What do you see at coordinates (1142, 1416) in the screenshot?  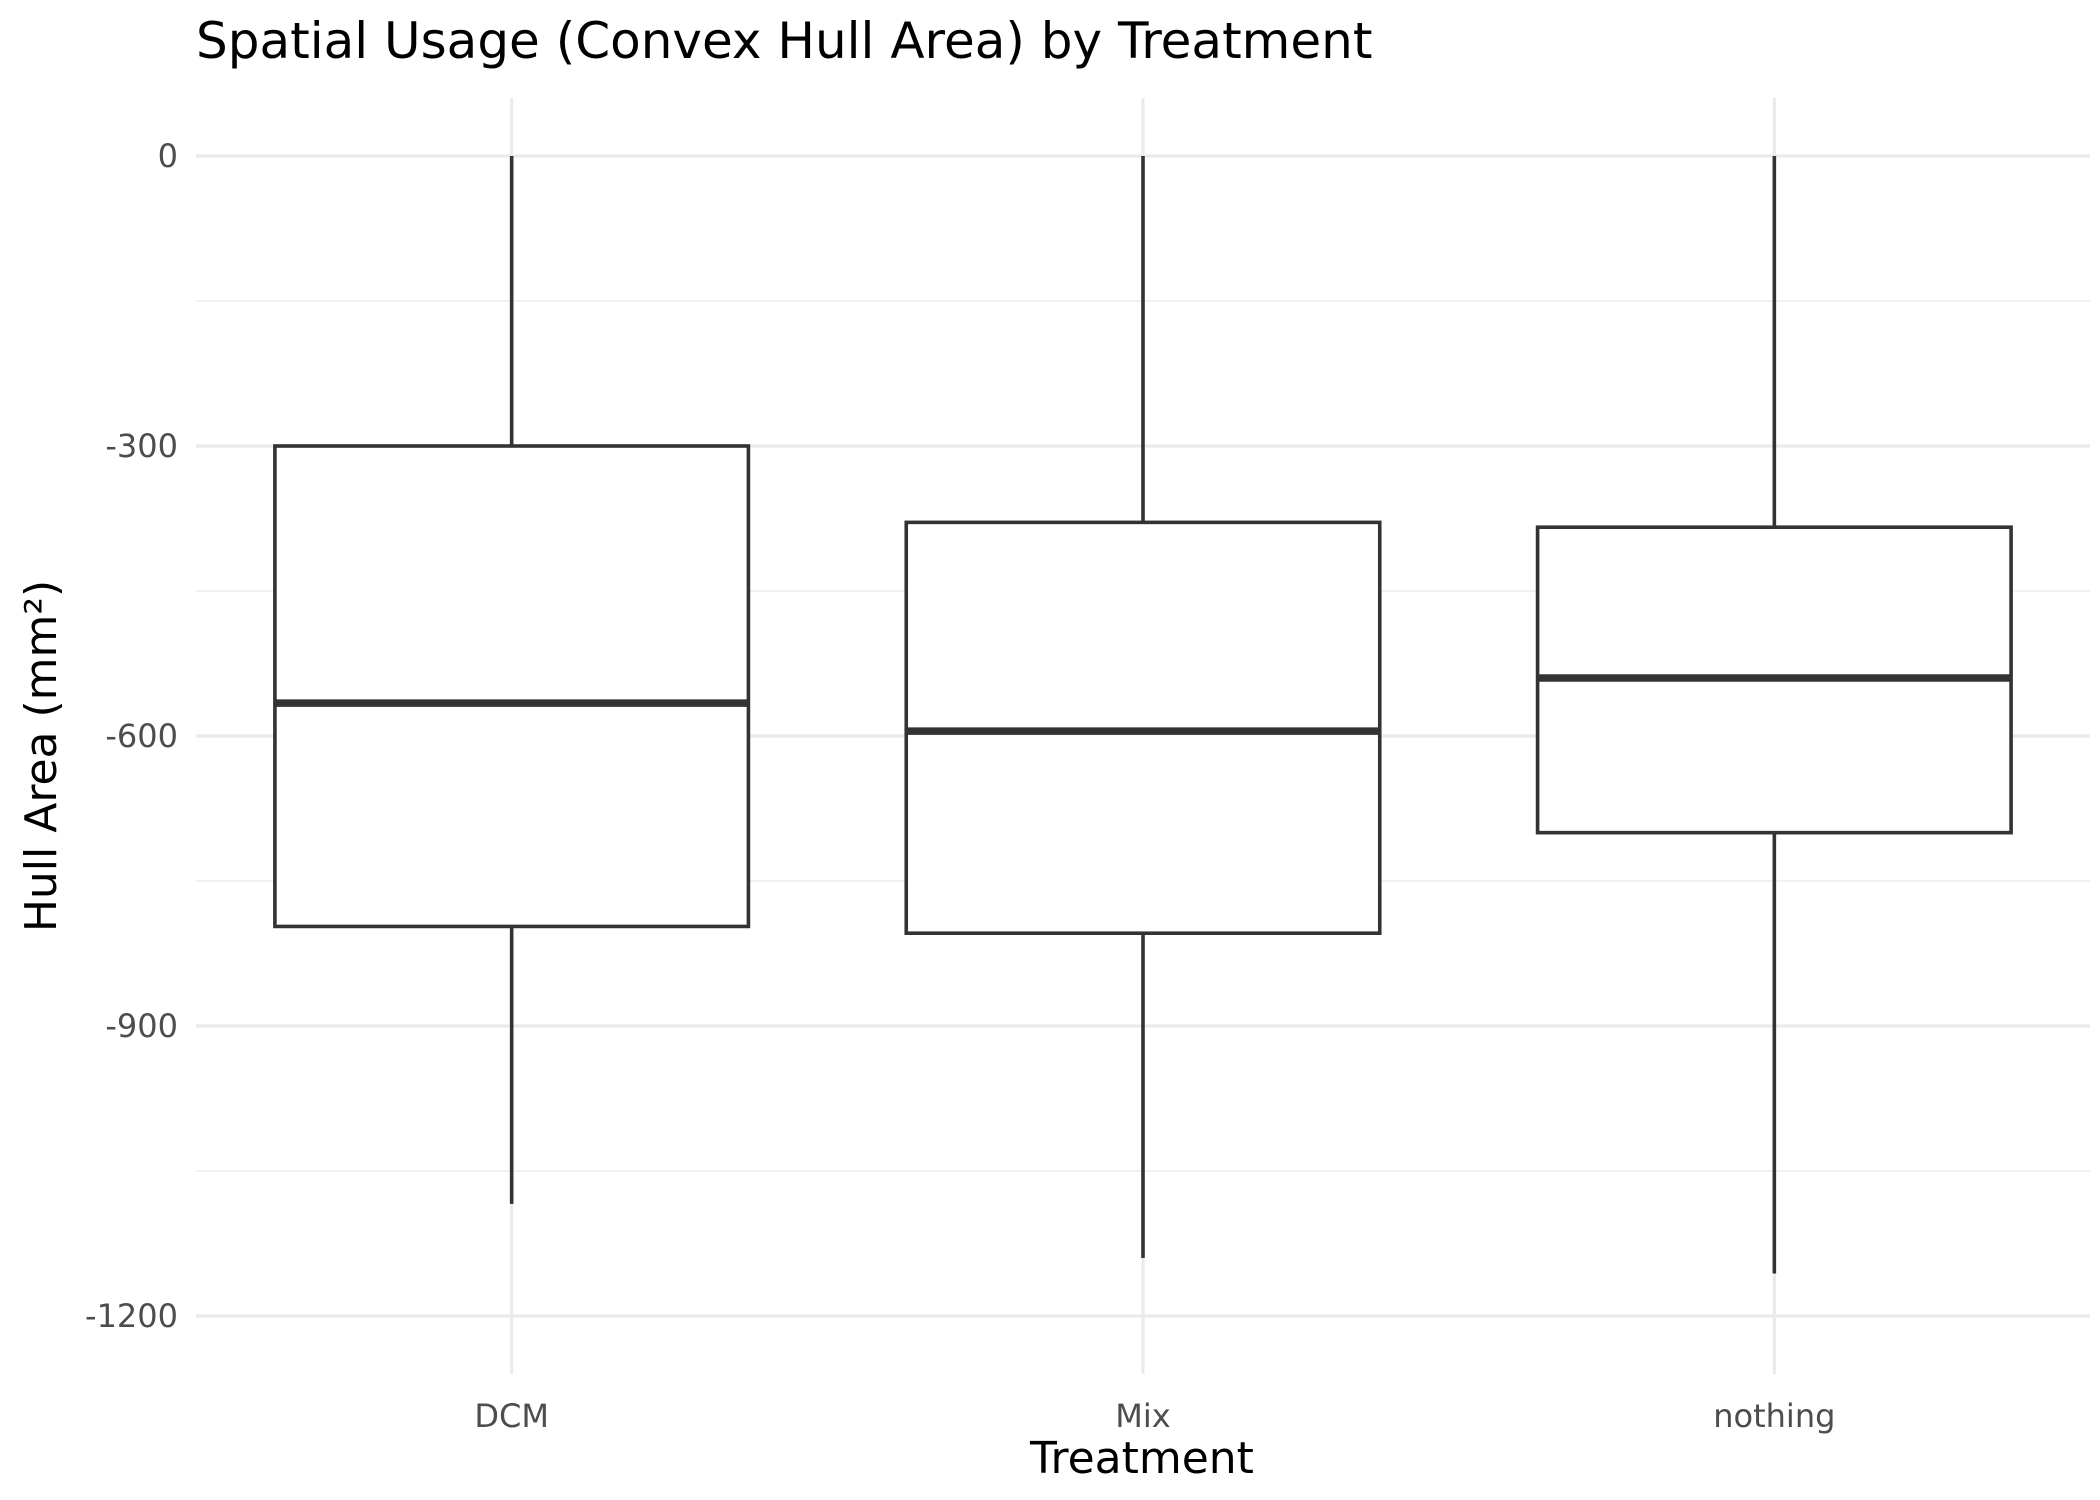 I see `x-tick-label: Mix` at bounding box center [1142, 1416].